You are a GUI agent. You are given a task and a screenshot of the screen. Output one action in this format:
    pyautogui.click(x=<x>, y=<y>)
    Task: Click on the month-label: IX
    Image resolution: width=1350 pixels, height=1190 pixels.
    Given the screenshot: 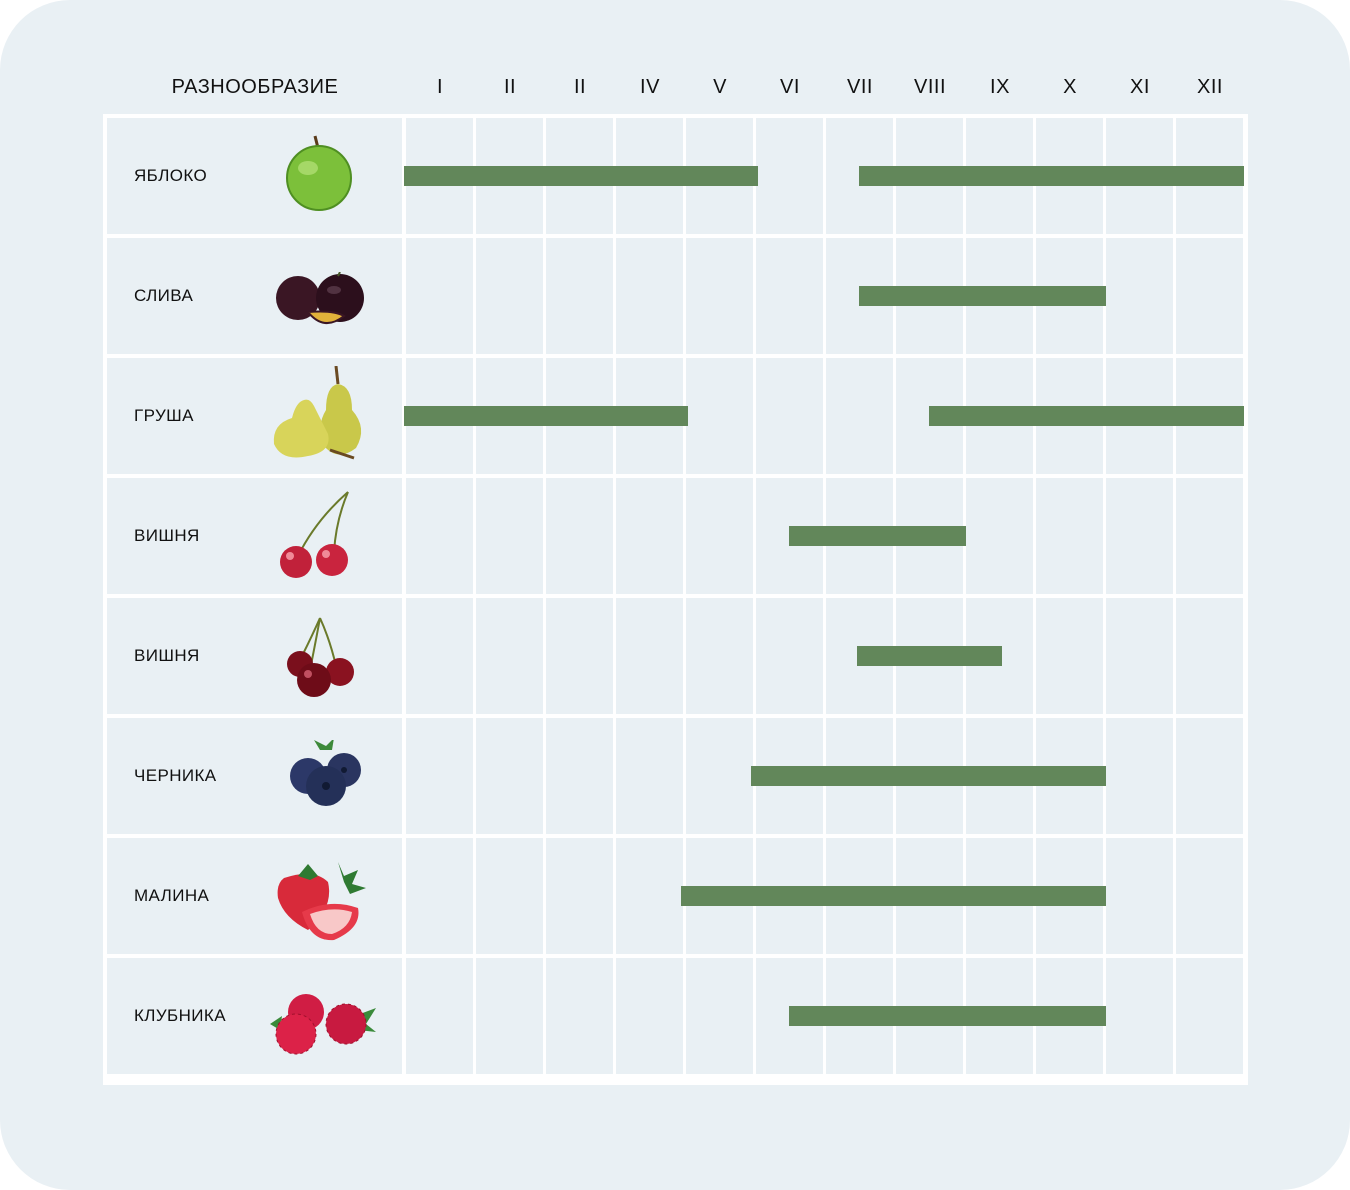 What is the action you would take?
    pyautogui.click(x=1000, y=87)
    